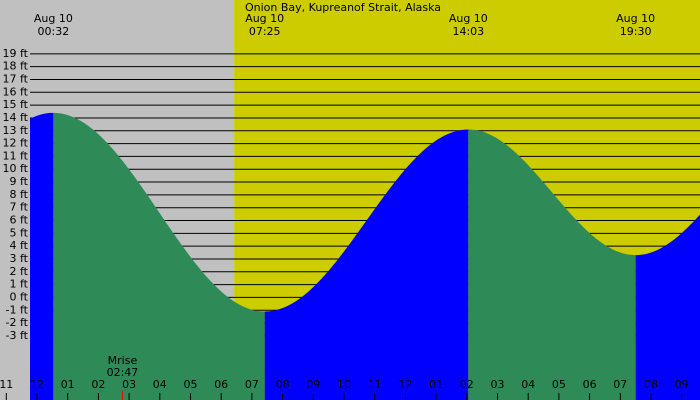 This screenshot has height=400, width=700. Describe the element at coordinates (19, 207) in the screenshot. I see `y-tick-label: 7 ft` at that location.